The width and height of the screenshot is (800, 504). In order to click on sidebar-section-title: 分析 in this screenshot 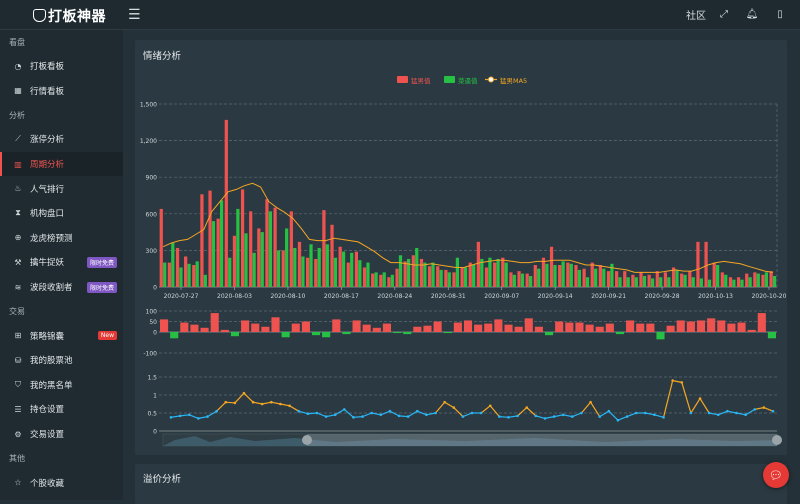, I will do `click(17, 116)`.